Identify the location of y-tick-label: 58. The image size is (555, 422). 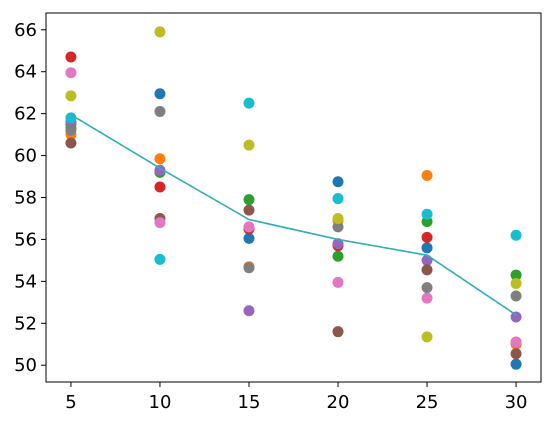
(25, 198).